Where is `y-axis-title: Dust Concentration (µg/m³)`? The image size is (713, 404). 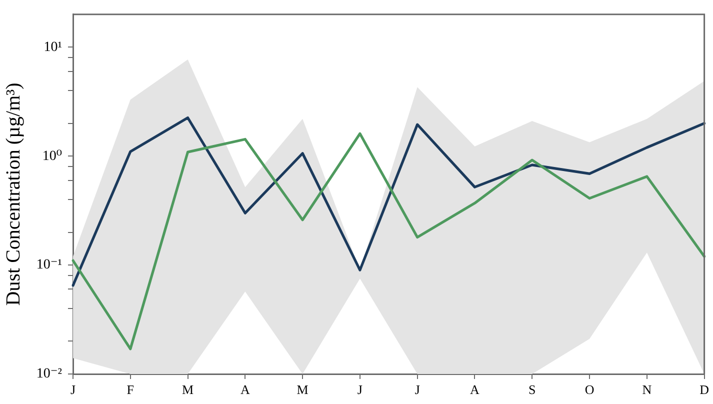
y-axis-title: Dust Concentration (µg/m³) is located at coordinates (13, 194).